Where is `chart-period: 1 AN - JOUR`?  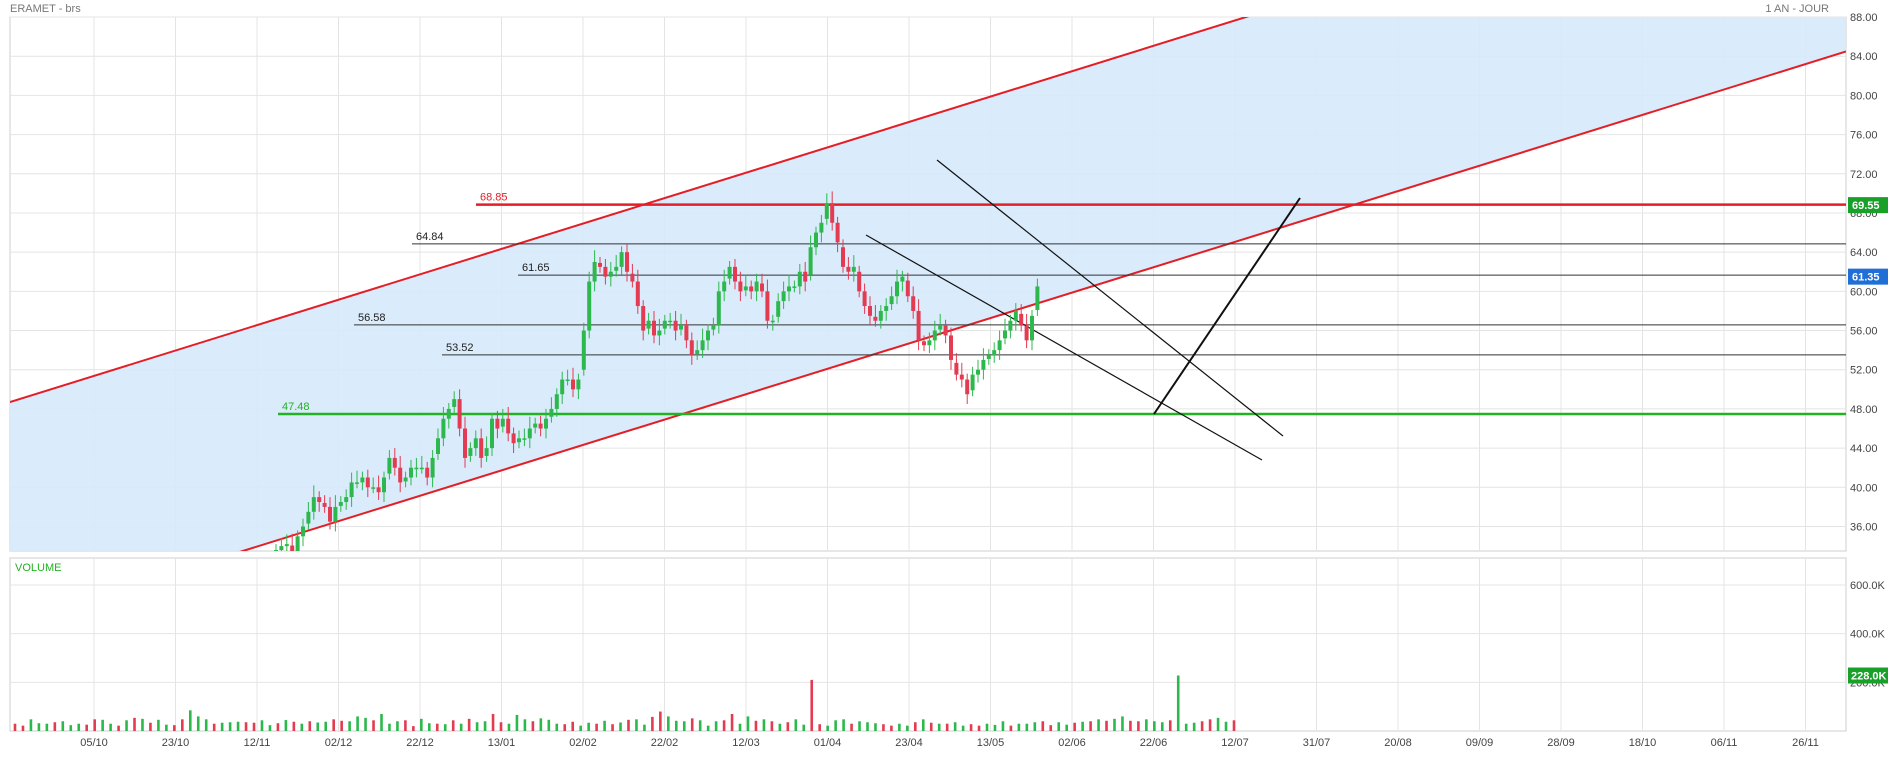
chart-period: 1 AN - JOUR is located at coordinates (1797, 9).